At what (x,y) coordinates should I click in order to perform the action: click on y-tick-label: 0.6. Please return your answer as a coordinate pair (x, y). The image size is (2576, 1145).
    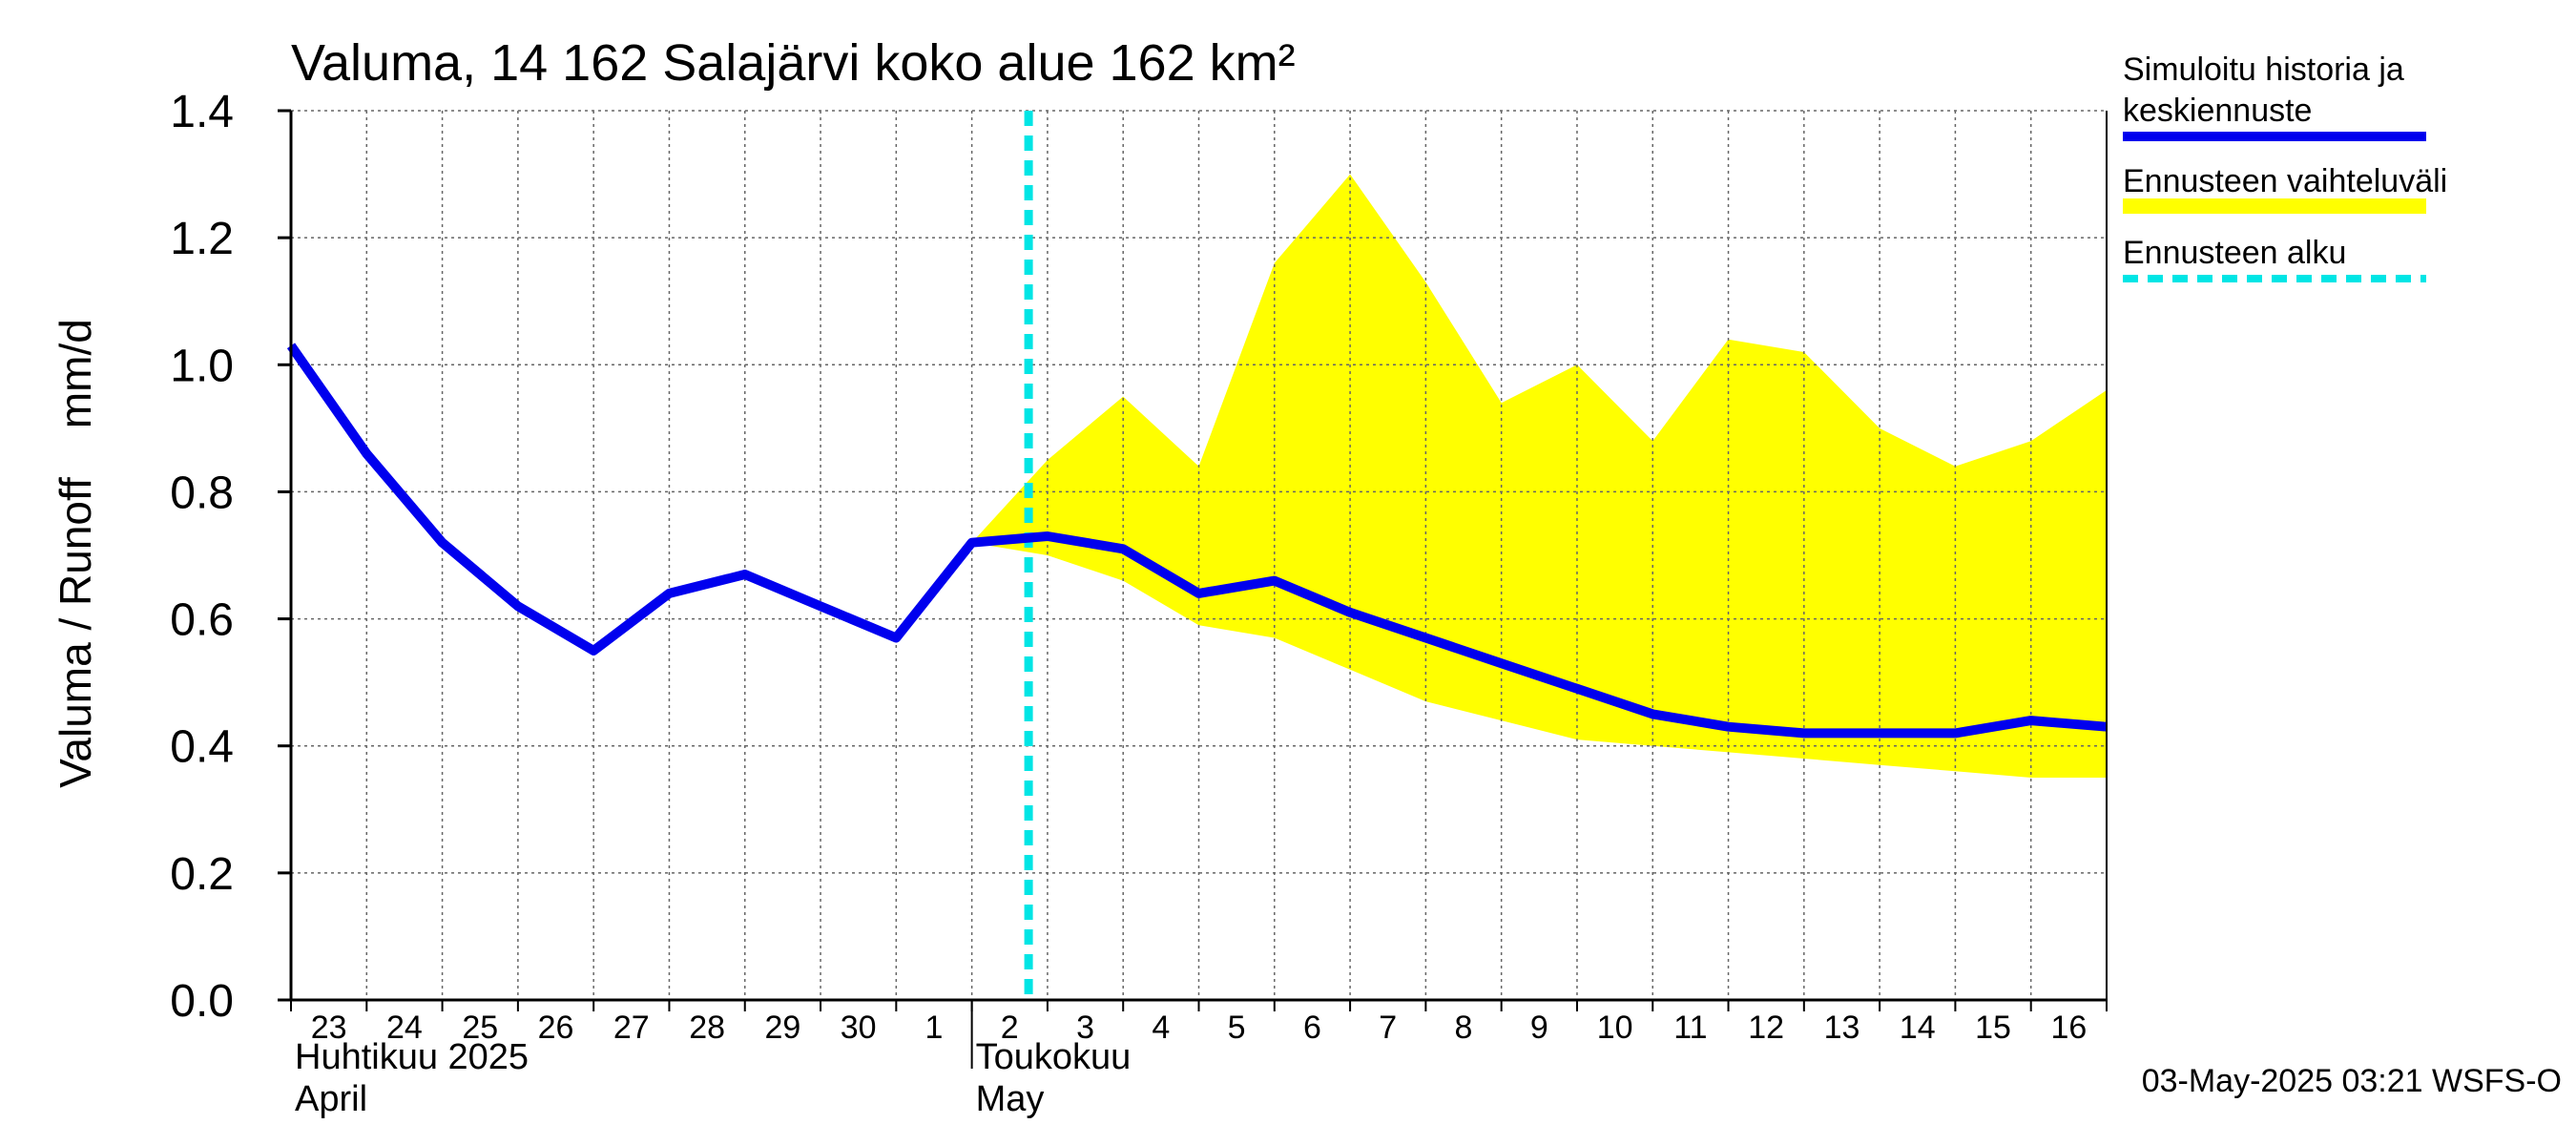
    Looking at the image, I should click on (202, 620).